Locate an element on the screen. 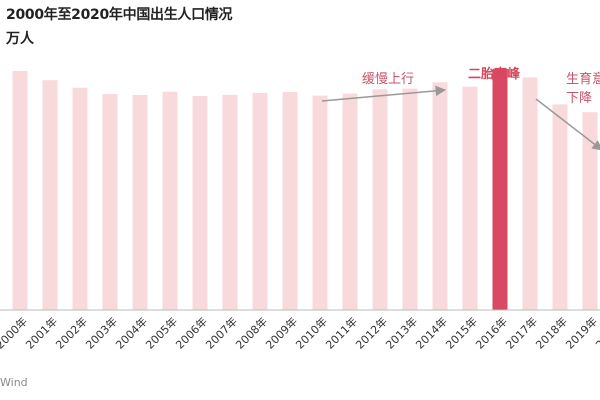 This screenshot has height=400, width=600. x-tick-label: 2002年 is located at coordinates (71, 332).